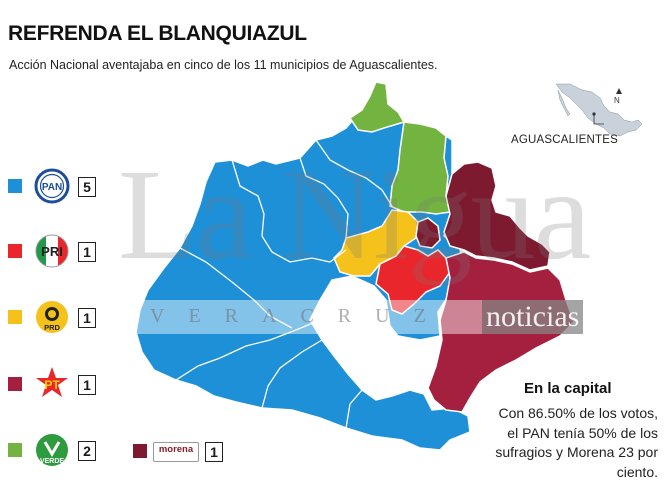 The image size is (664, 498). I want to click on north-label: N, so click(617, 100).